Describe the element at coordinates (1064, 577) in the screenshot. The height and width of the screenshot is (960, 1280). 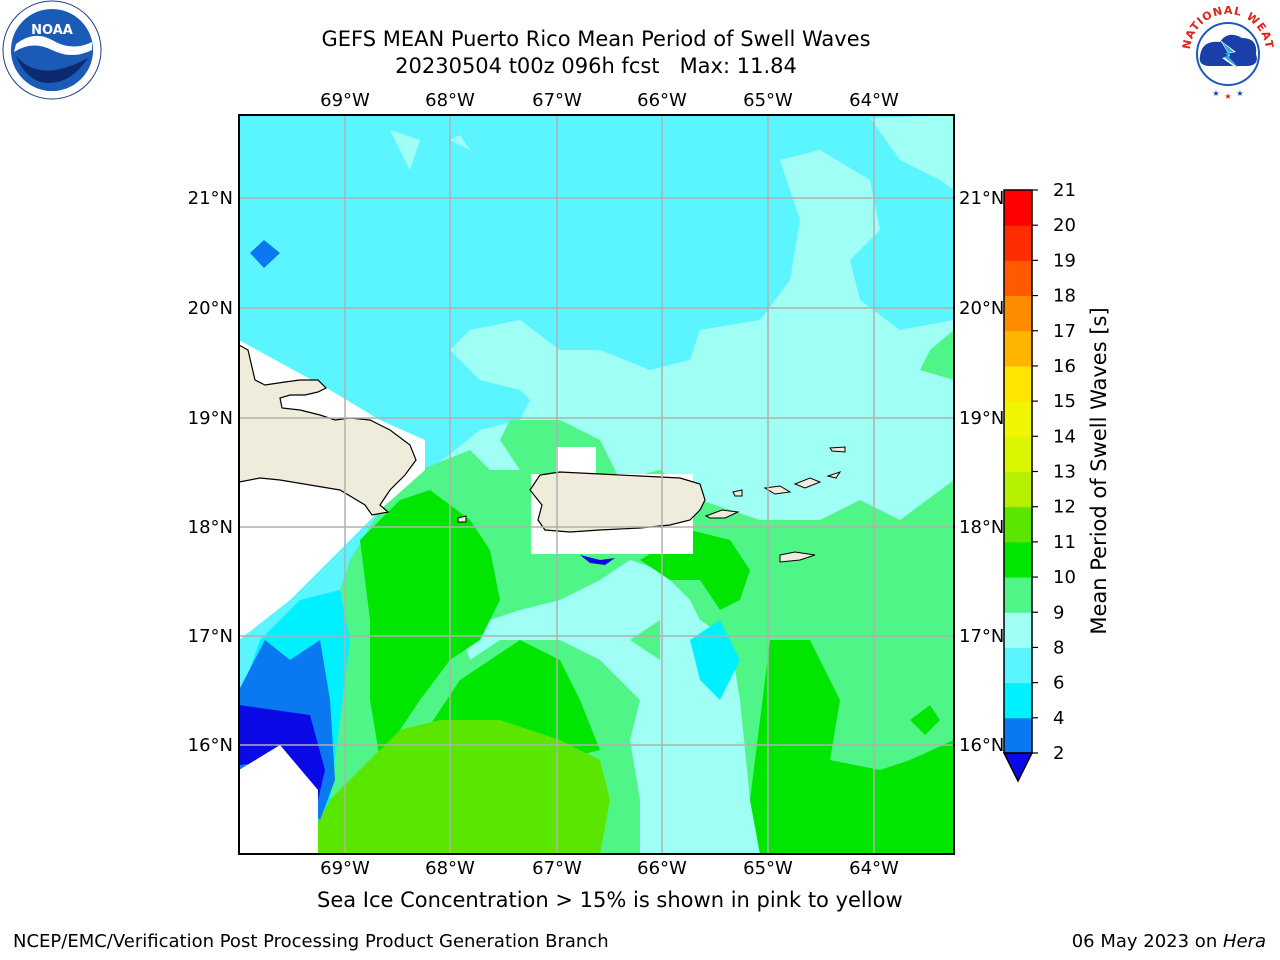
I see `colorbar-tick-label: 10` at that location.